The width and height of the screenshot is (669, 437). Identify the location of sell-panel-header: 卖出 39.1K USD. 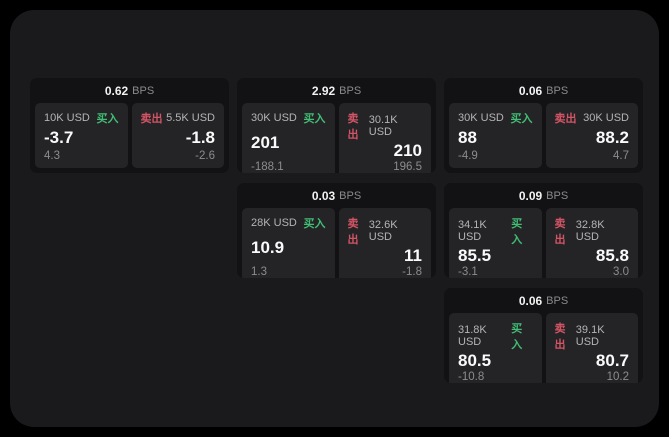
(592, 336).